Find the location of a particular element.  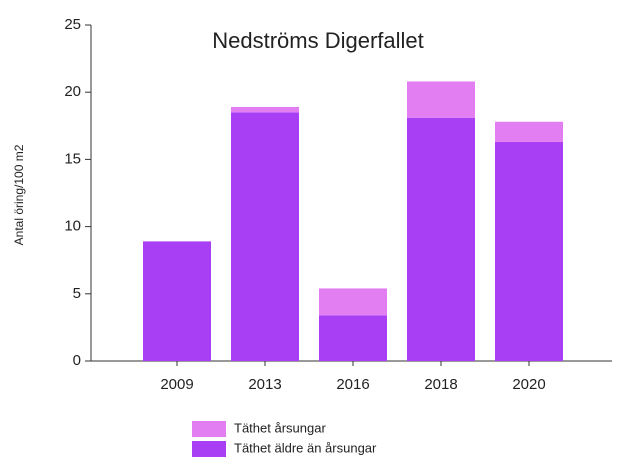

x-tick-label: 2018 is located at coordinates (440, 384).